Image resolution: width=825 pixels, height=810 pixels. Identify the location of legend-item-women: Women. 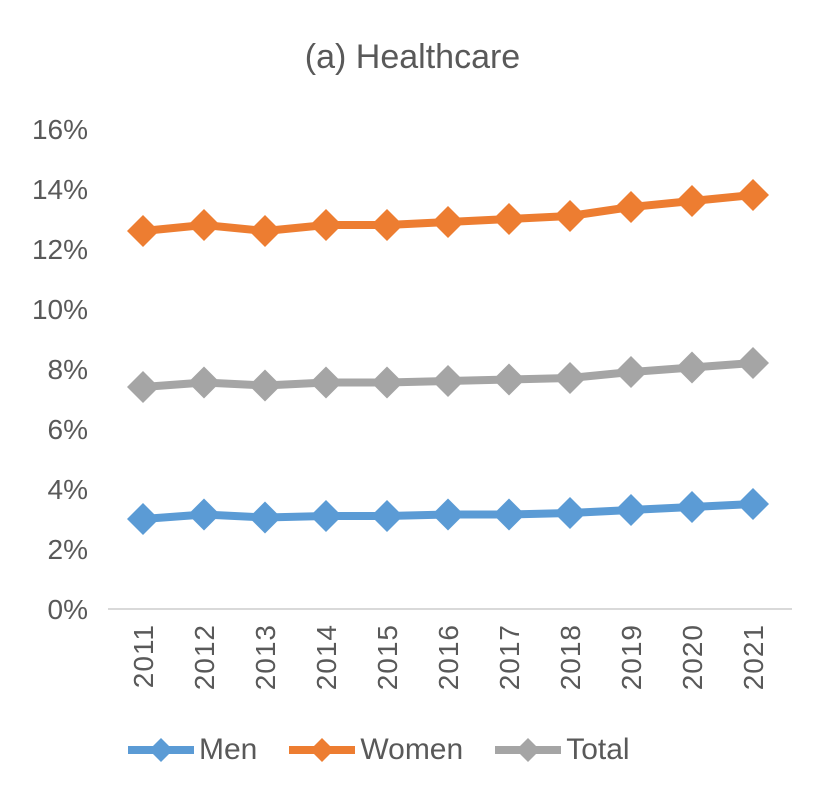
(375, 750).